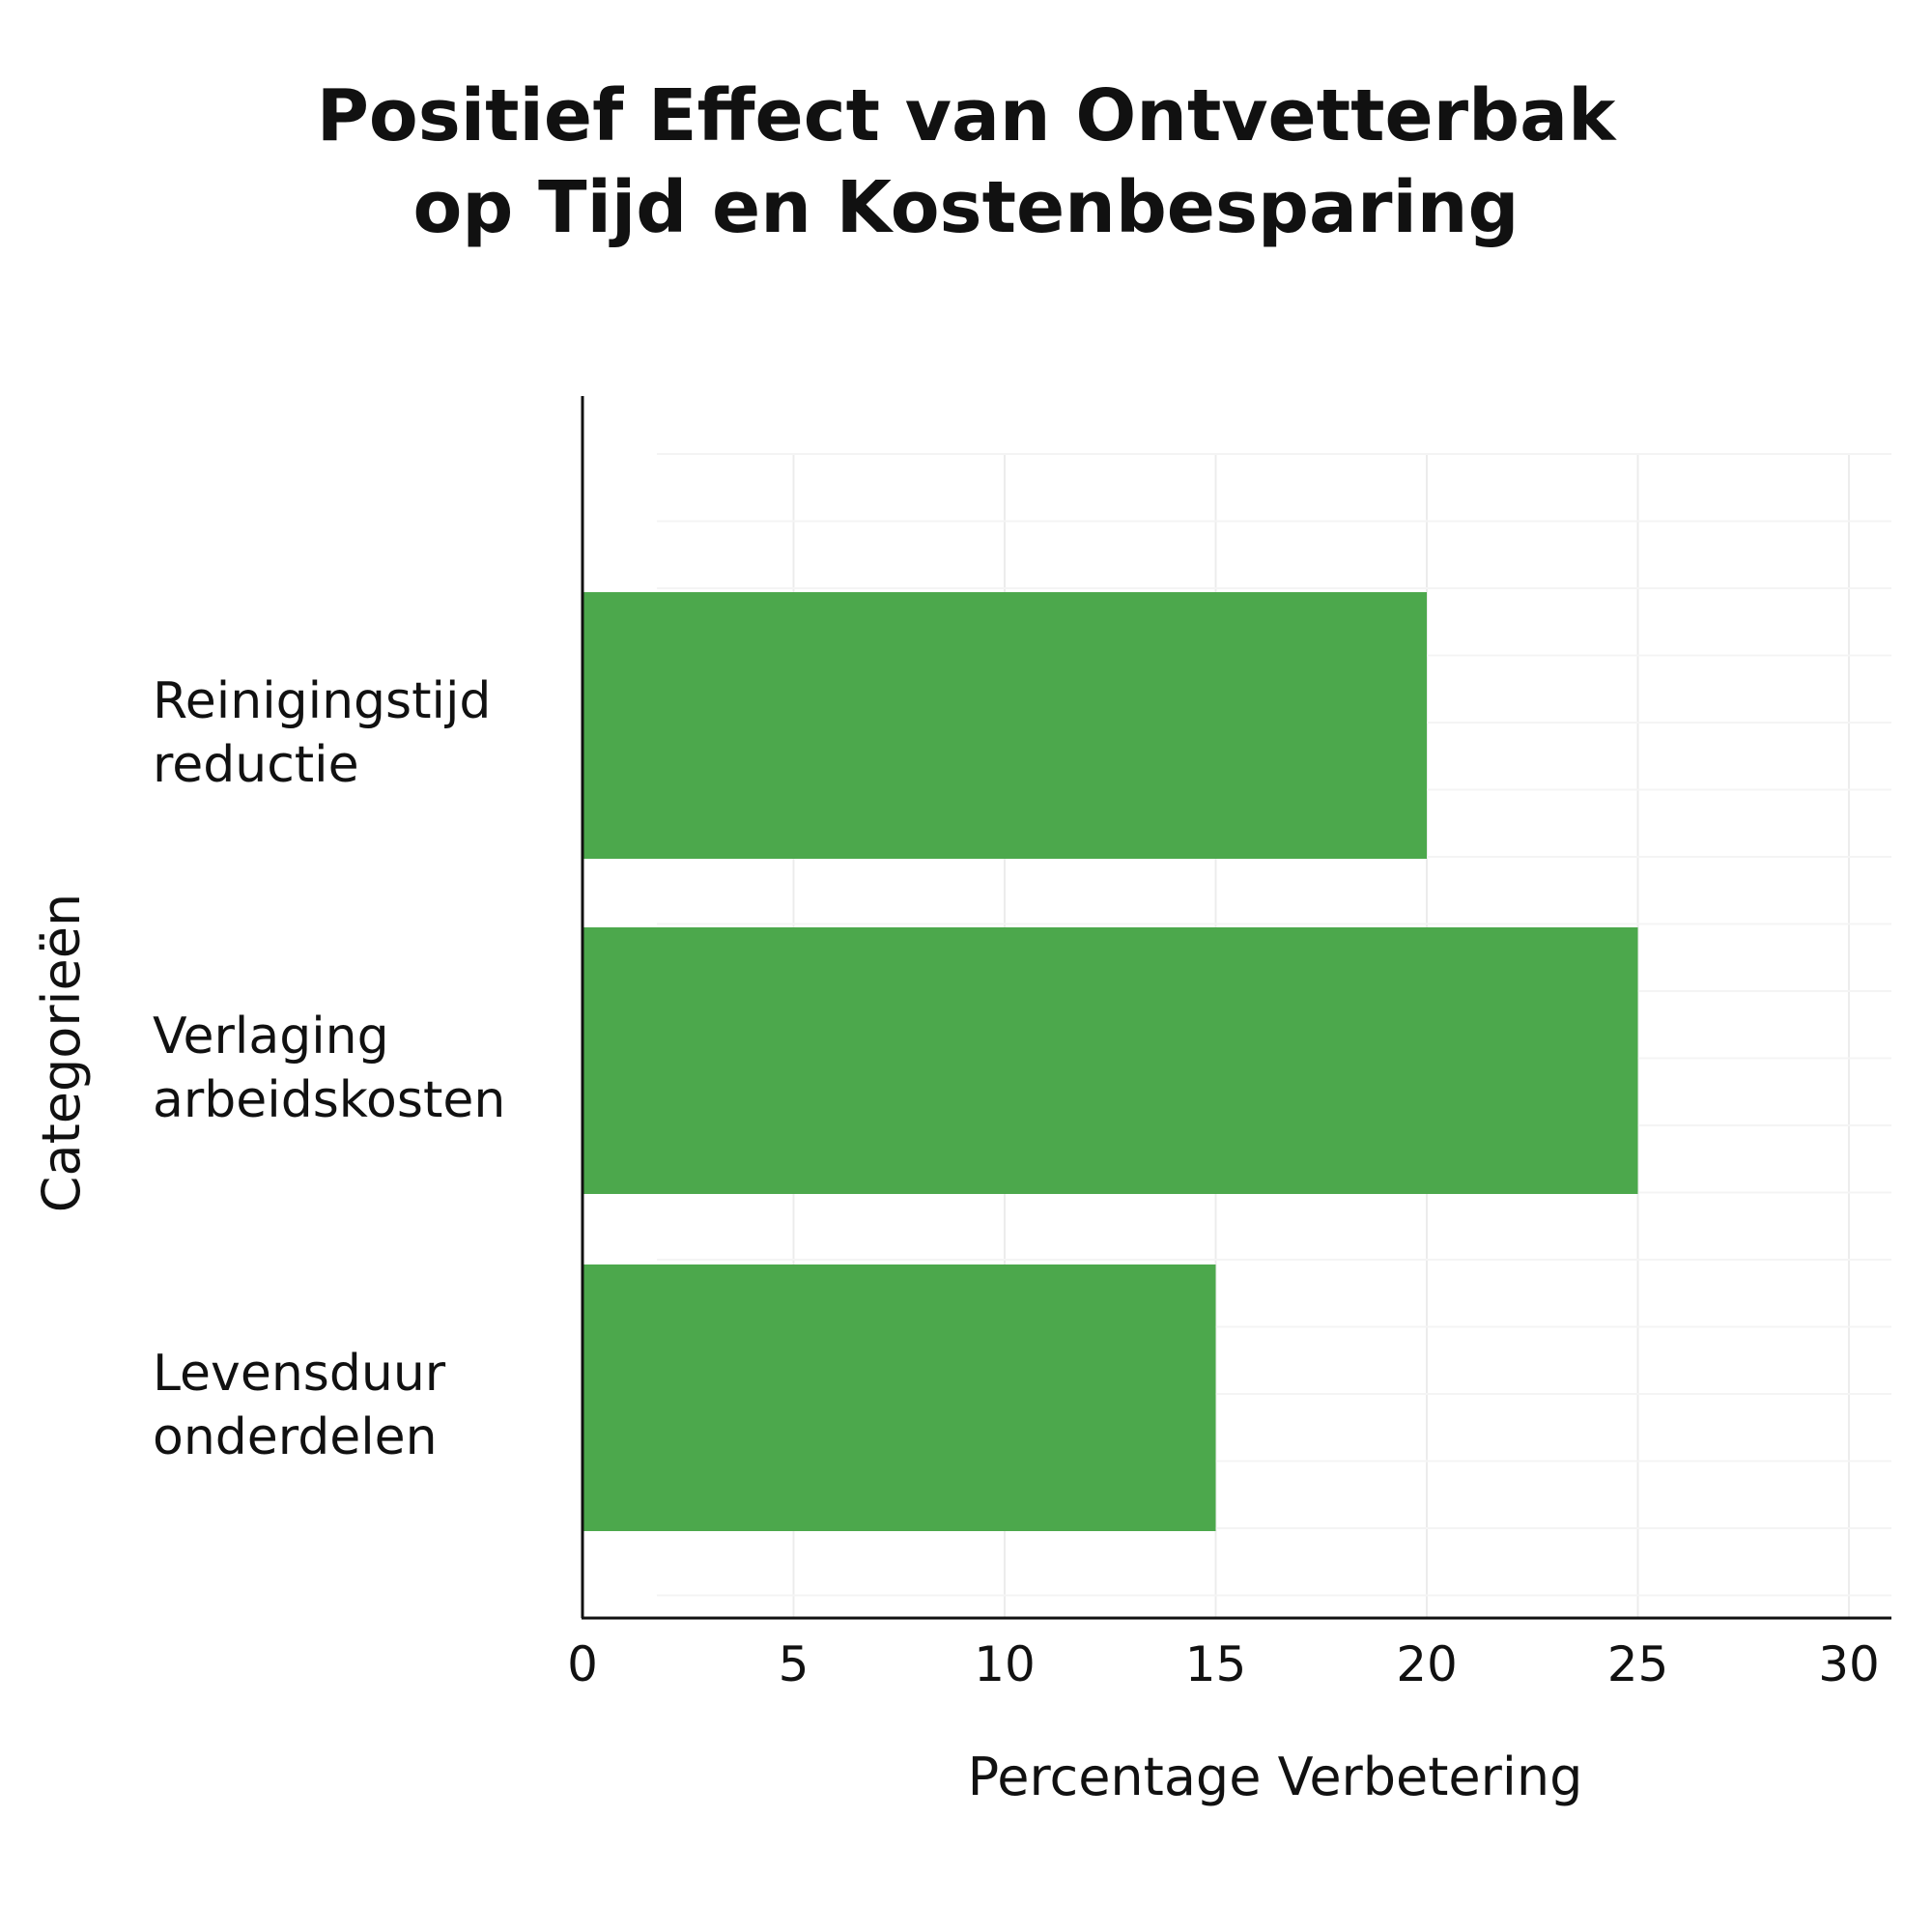  I want to click on category-label: Levensduur, so click(299, 1374).